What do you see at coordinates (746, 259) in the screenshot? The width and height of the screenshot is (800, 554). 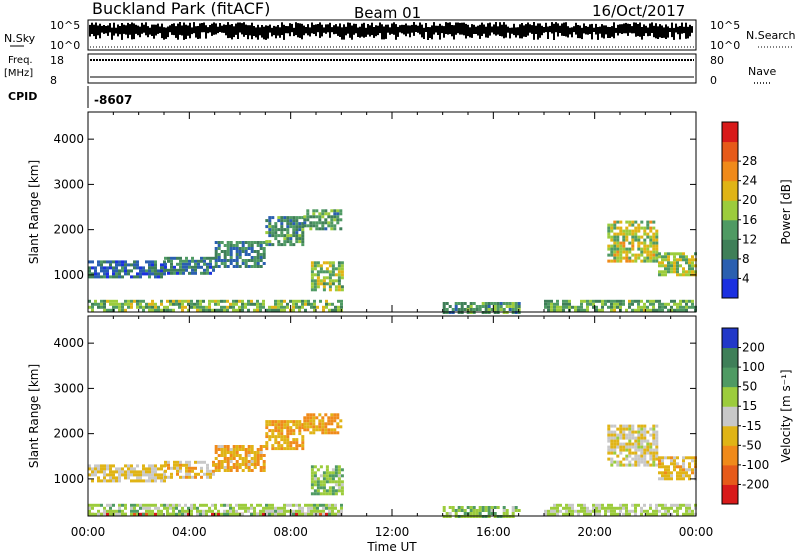 I see `colorbar-tick-label: 8` at bounding box center [746, 259].